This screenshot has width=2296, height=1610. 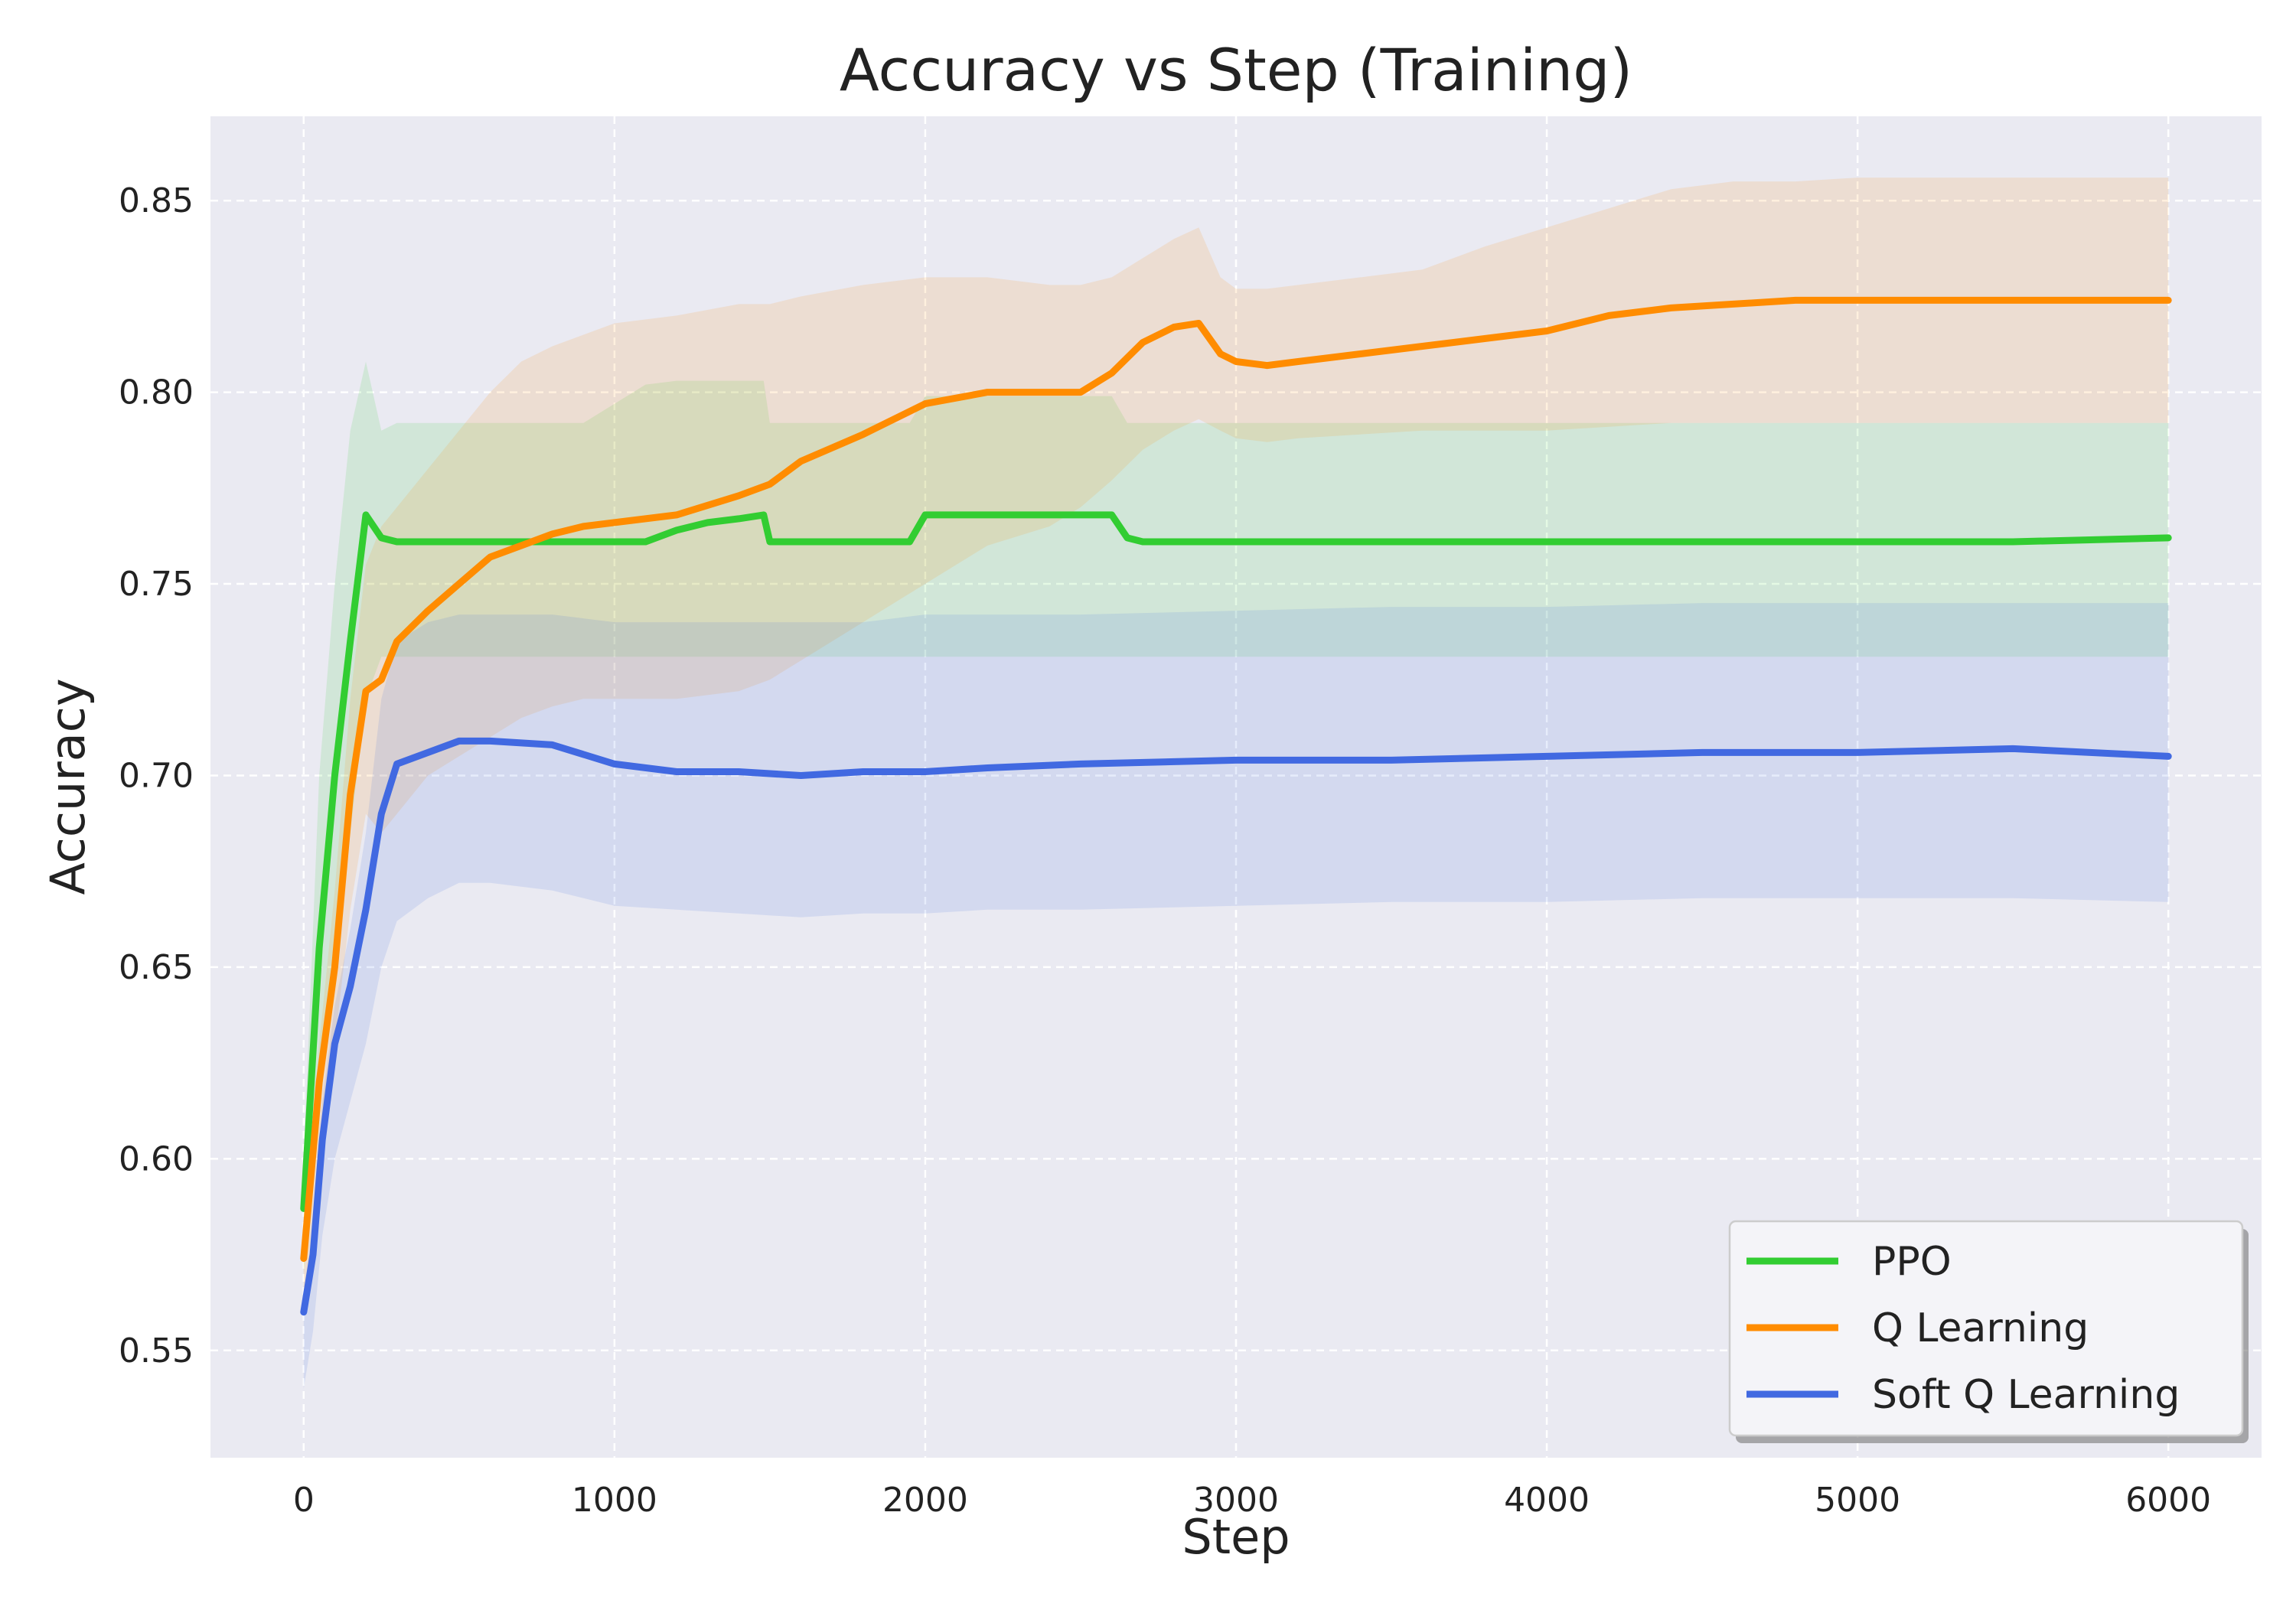 I want to click on x-tick-label: 5000, so click(x=1857, y=1501).